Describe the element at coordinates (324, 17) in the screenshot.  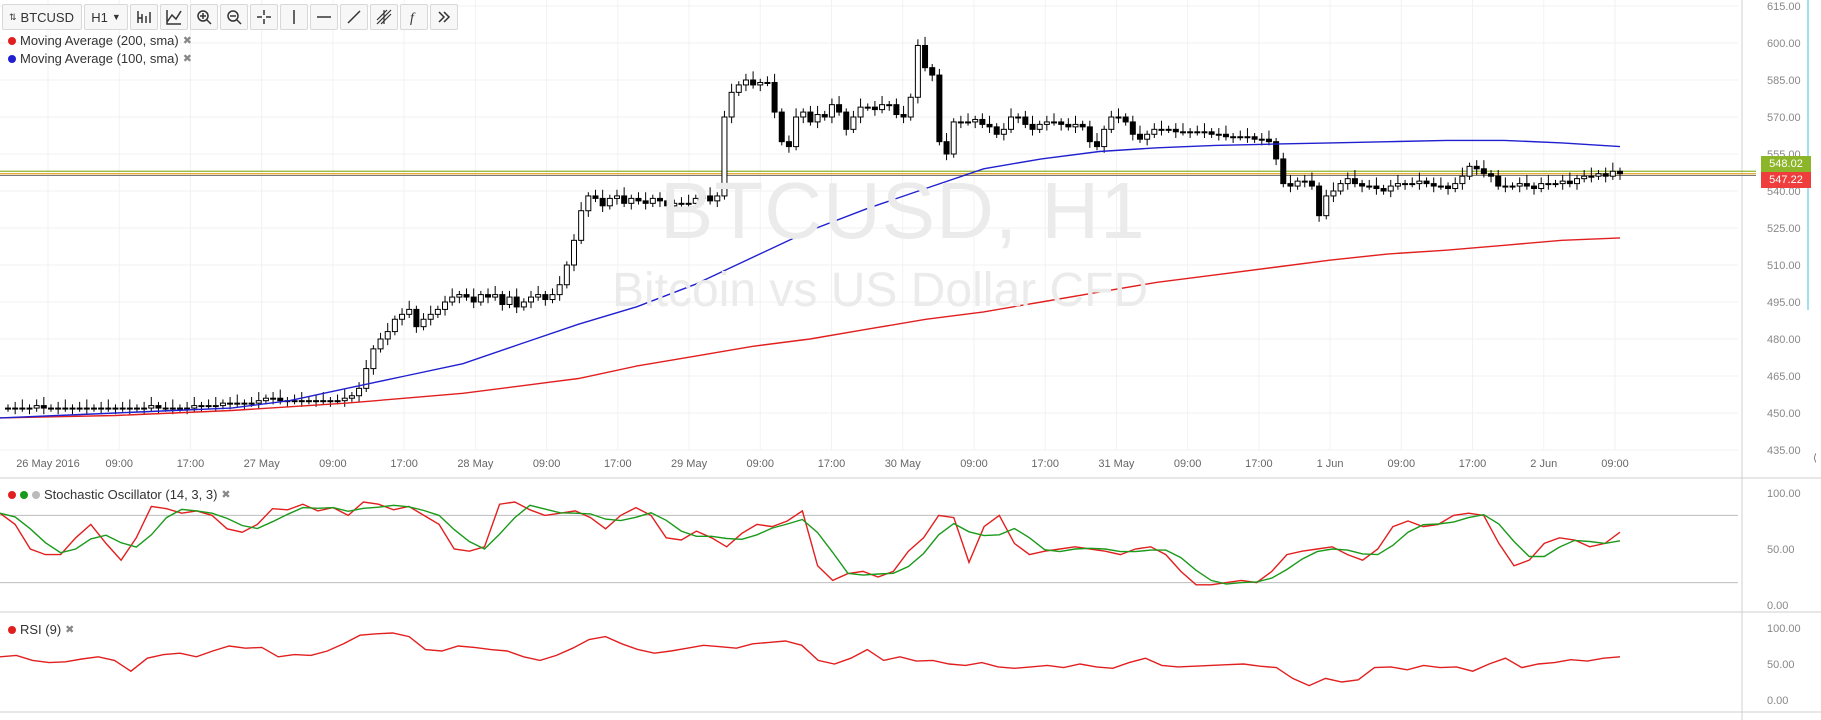
I see `horizontal-line-icon` at that location.